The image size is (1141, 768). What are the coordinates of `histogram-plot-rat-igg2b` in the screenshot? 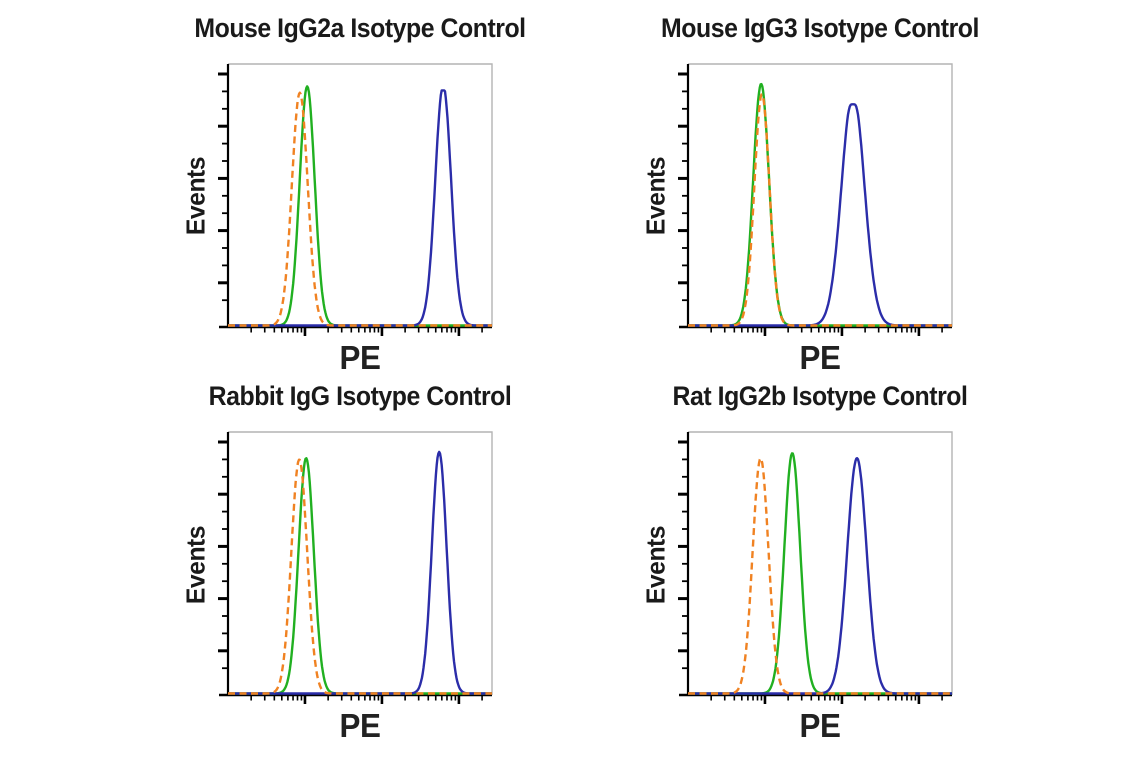 It's located at (815, 567).